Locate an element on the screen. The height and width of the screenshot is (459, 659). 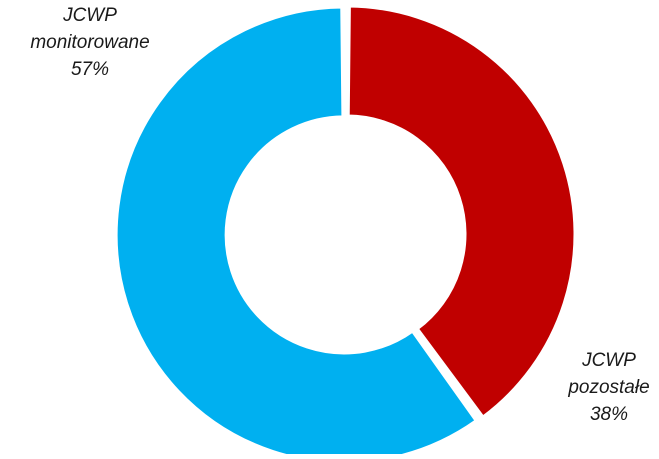
slice-label-pozostale-line2: pozostałe is located at coordinates (609, 387).